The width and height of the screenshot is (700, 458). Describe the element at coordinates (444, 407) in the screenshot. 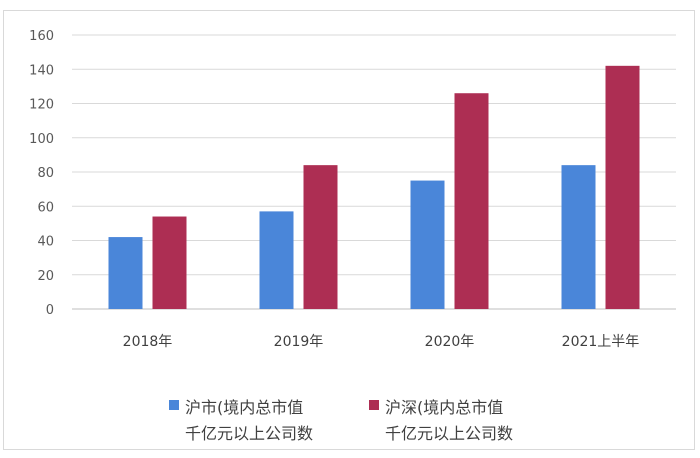

I see `legend-label-series-2-line1: 沪深(境内总市值` at that location.